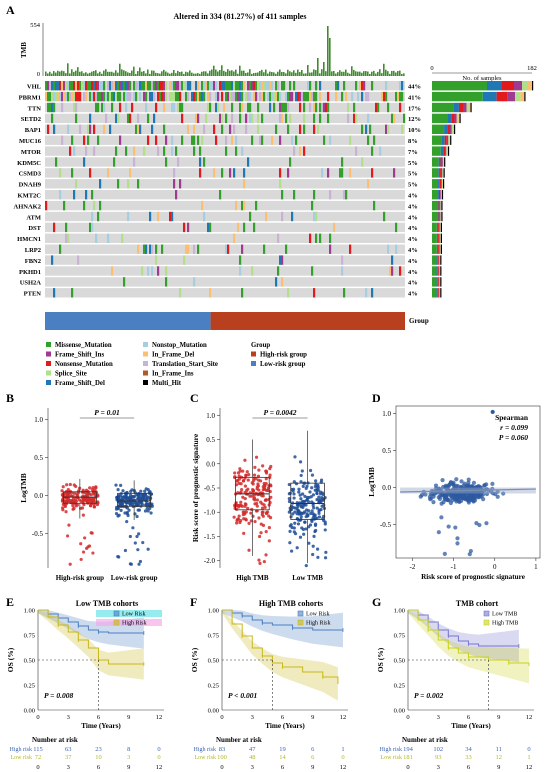 The image size is (550, 772). I want to click on risk-x-tick: 9, so click(498, 767).